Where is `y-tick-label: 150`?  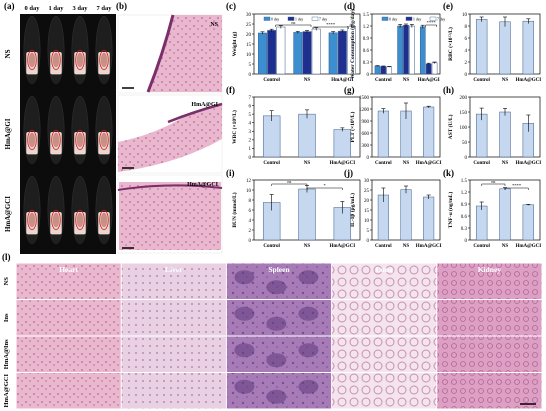
y-tick-label: 150 is located at coordinates (464, 113).